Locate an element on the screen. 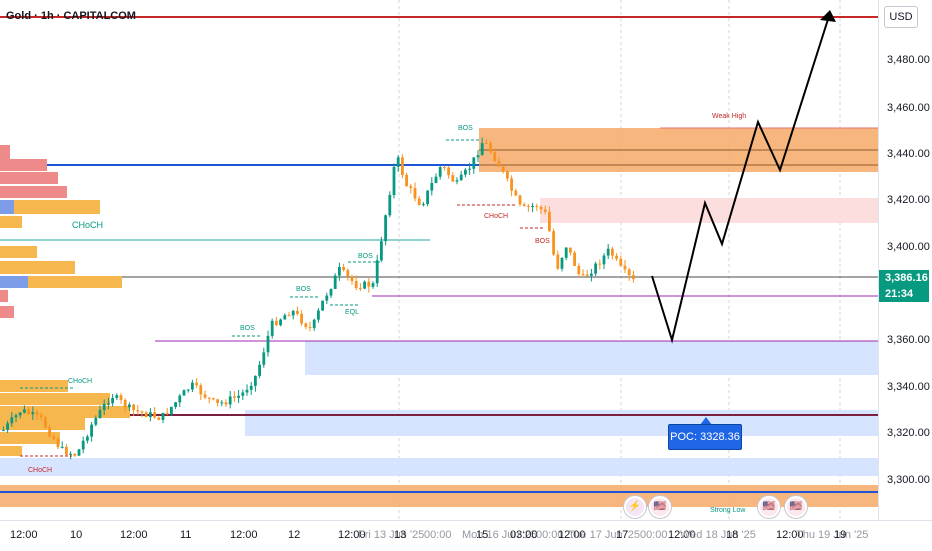 The width and height of the screenshot is (932, 551). bar-countdown: 21:34 is located at coordinates (899, 294).